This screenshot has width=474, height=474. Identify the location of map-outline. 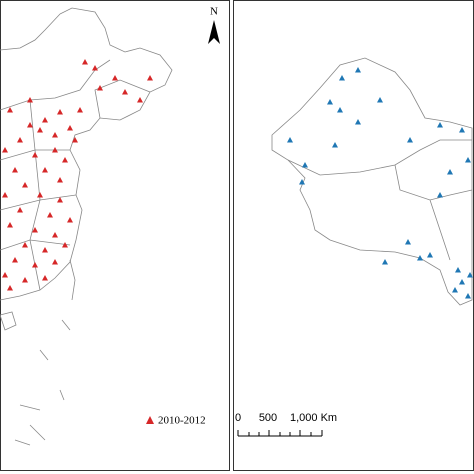
(30, 32).